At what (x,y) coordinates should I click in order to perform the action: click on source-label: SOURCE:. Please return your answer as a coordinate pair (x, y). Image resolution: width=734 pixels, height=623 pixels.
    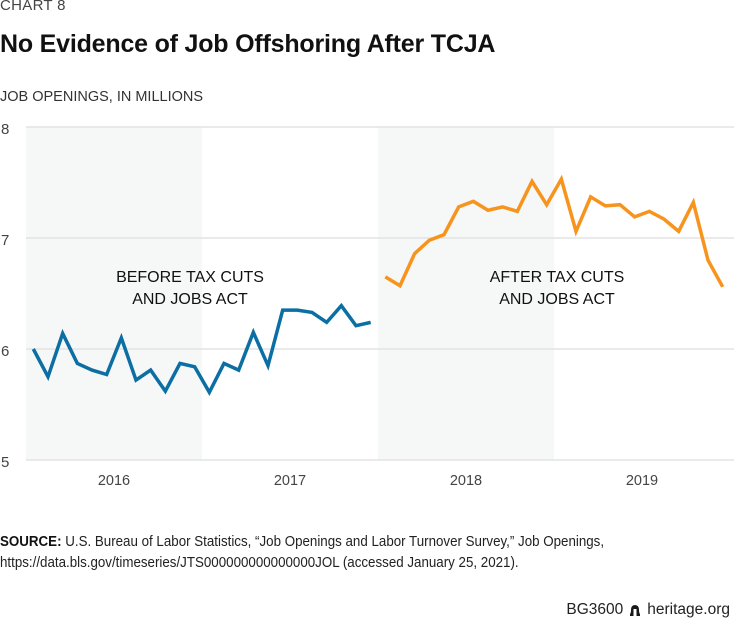
    Looking at the image, I should click on (31, 542).